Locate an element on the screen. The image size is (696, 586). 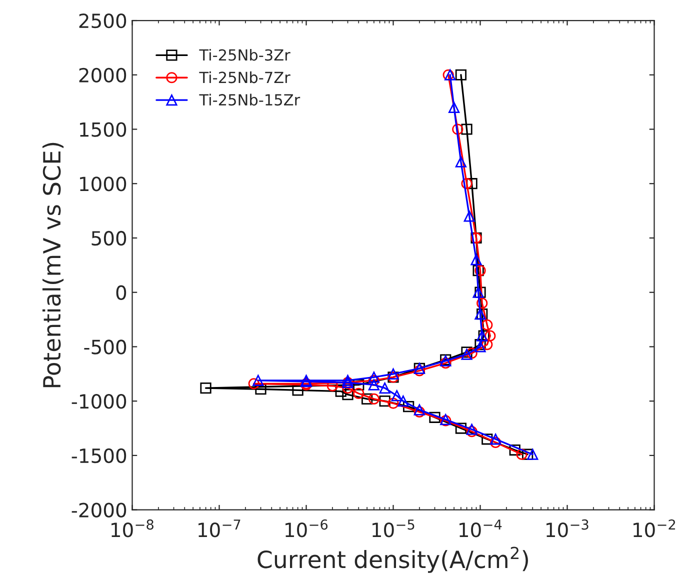
y-tick-label: 2500 is located at coordinates (102, 20).